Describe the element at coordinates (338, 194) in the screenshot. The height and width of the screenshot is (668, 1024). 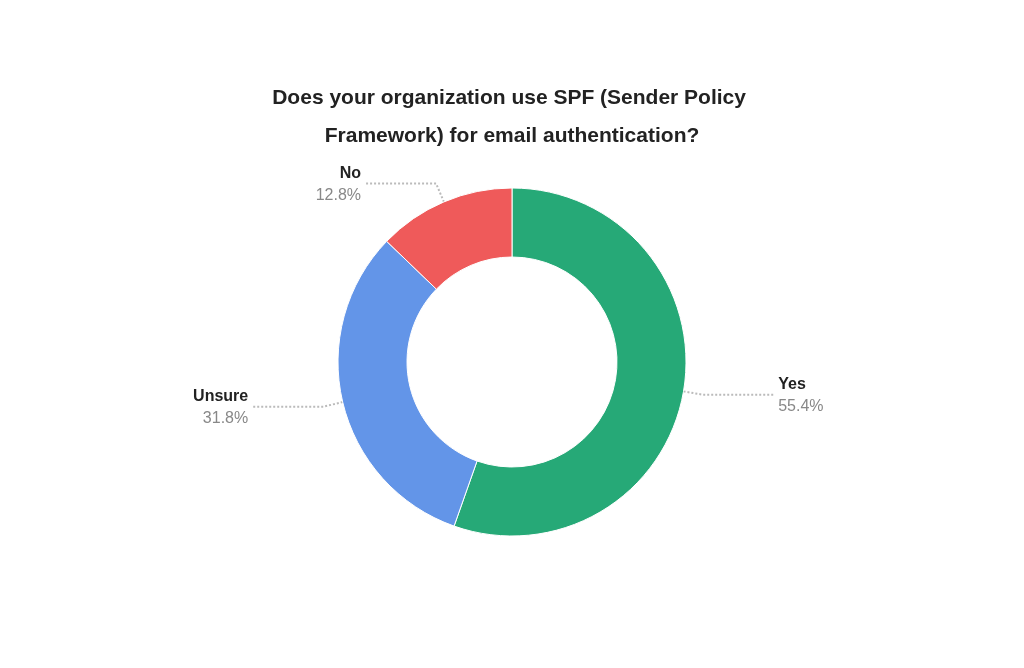
I see `data-label: 12.8%` at that location.